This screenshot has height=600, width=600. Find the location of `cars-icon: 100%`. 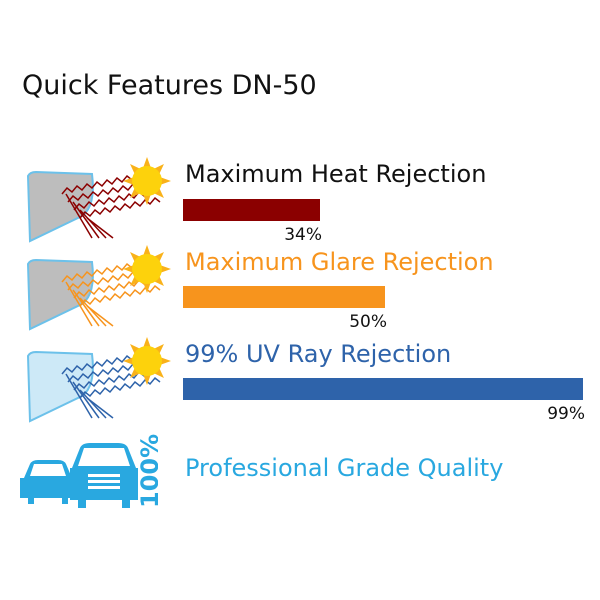

cars-icon: 100% is located at coordinates (89, 471).